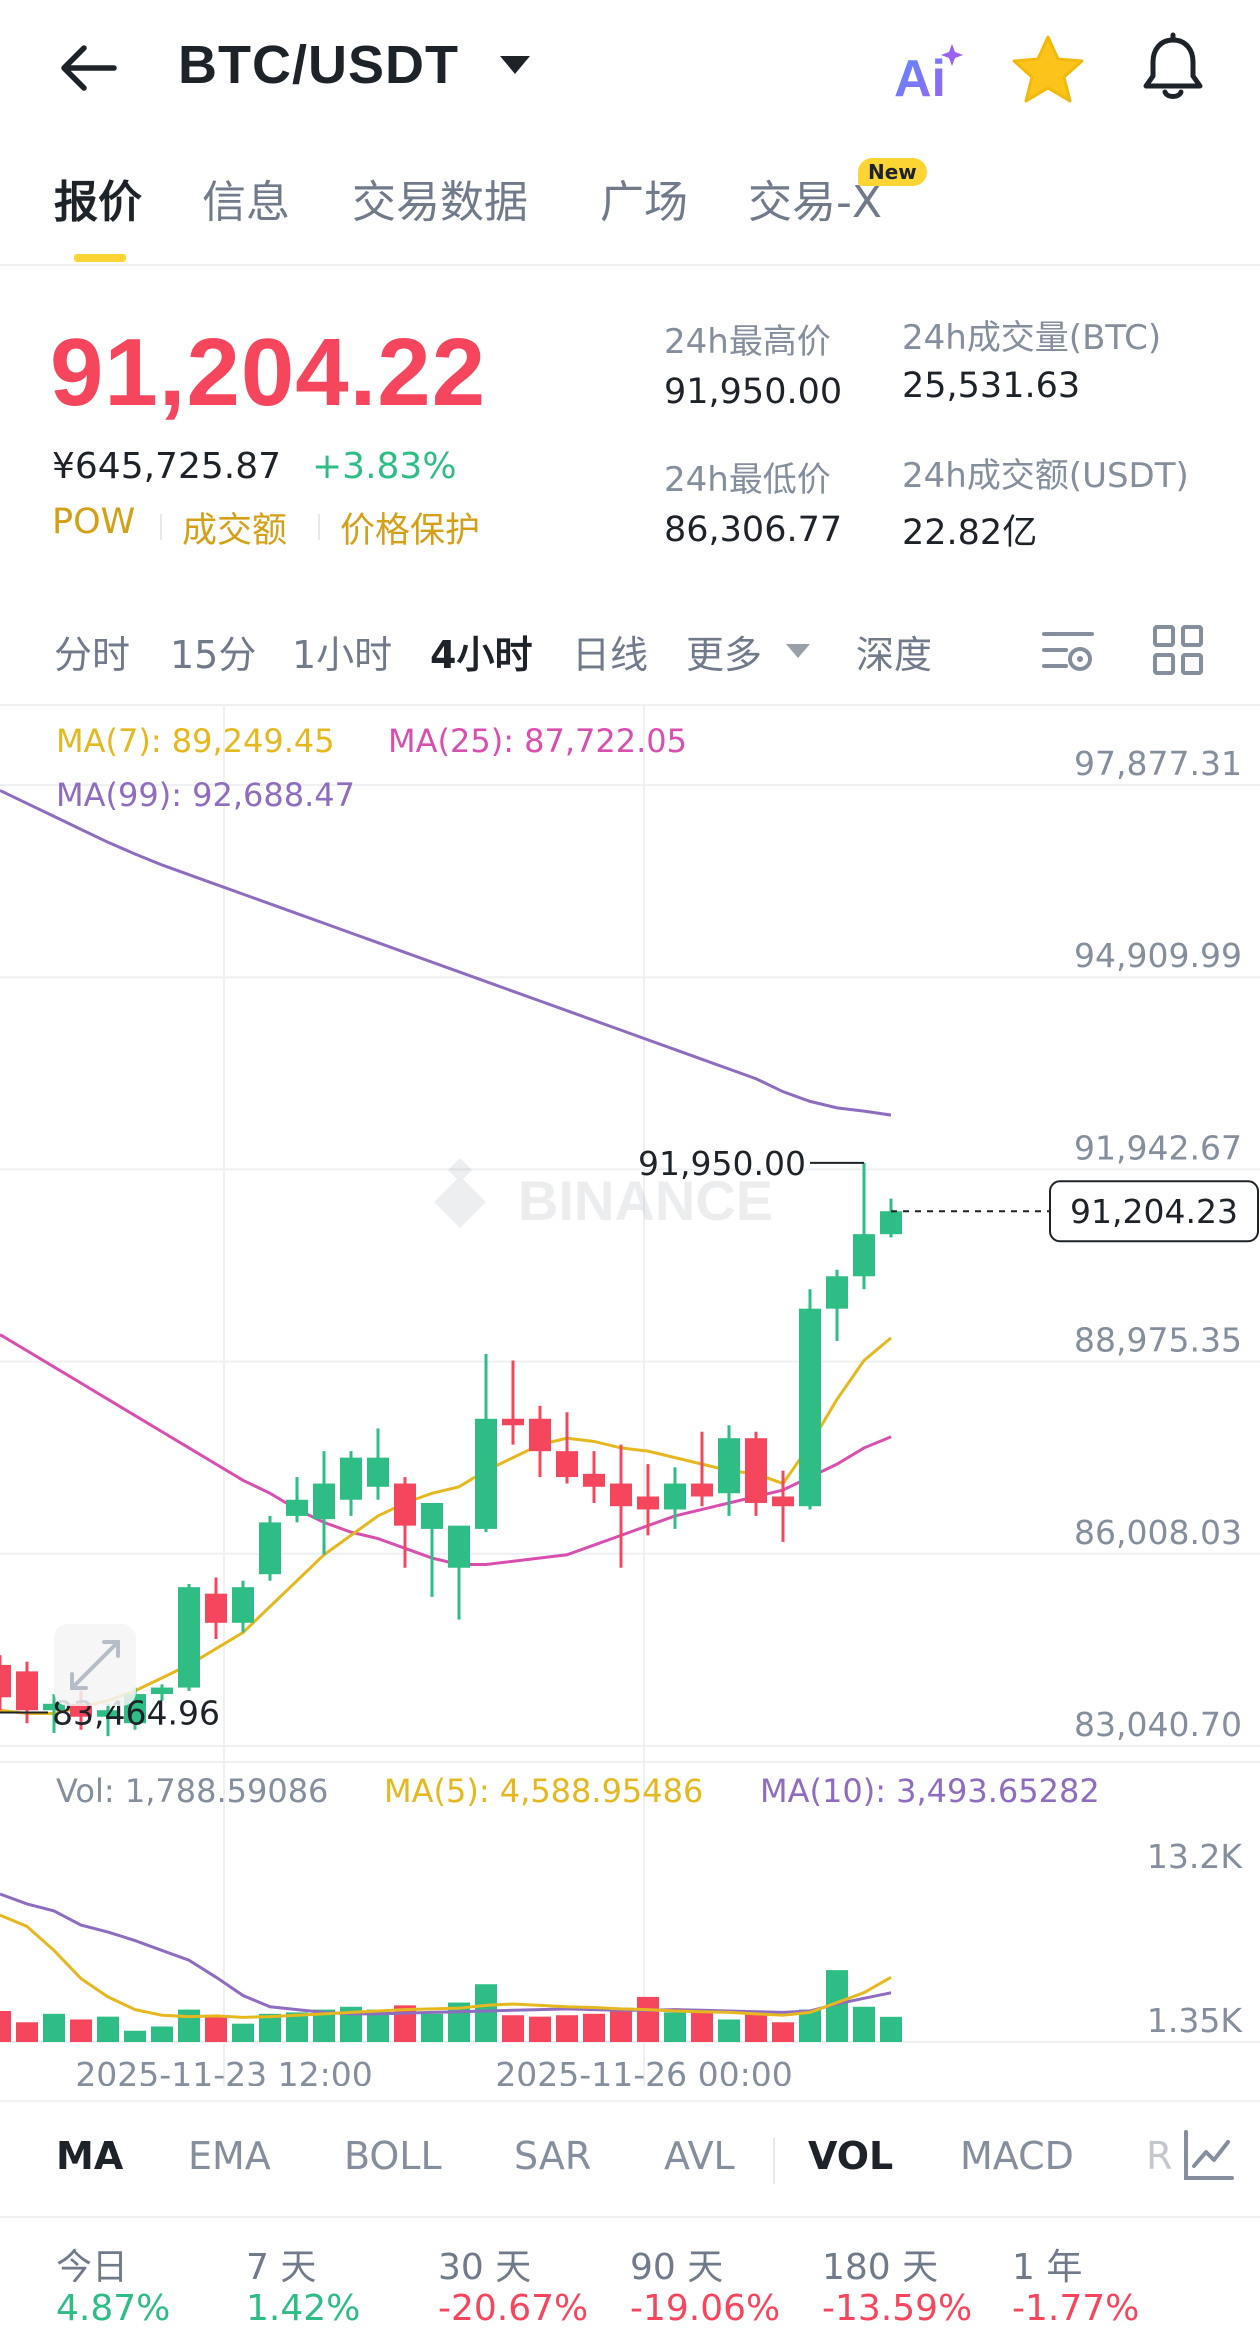 This screenshot has height=2352, width=1260. What do you see at coordinates (1068, 651) in the screenshot?
I see `chart-settings-icon` at bounding box center [1068, 651].